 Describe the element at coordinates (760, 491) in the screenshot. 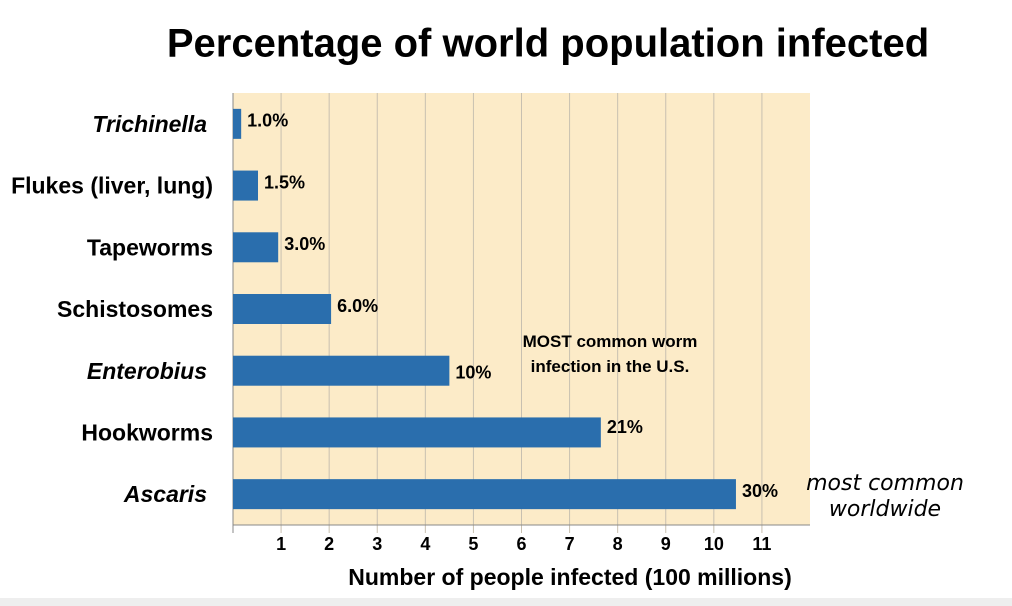

I see `bar-label: 30%` at that location.